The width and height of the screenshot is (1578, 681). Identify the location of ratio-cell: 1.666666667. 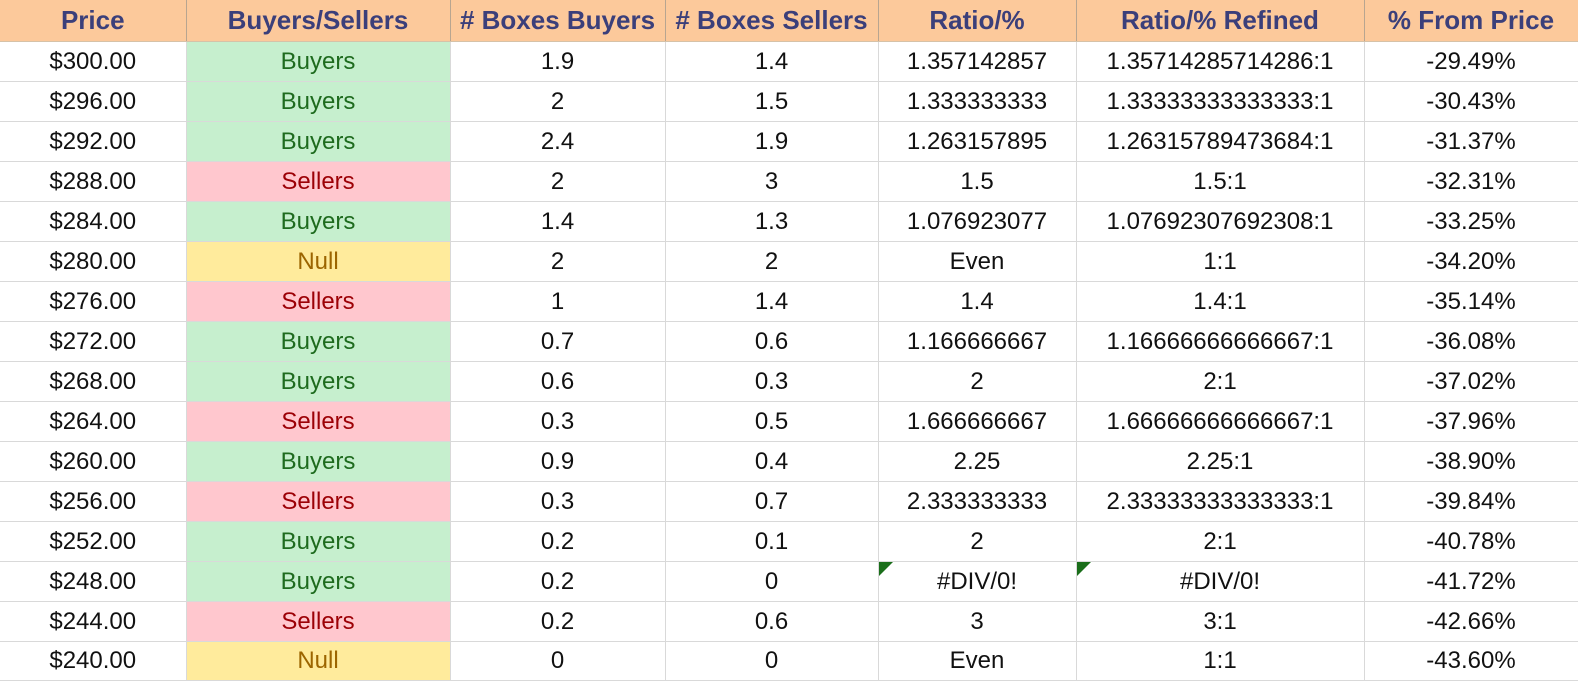
(977, 421).